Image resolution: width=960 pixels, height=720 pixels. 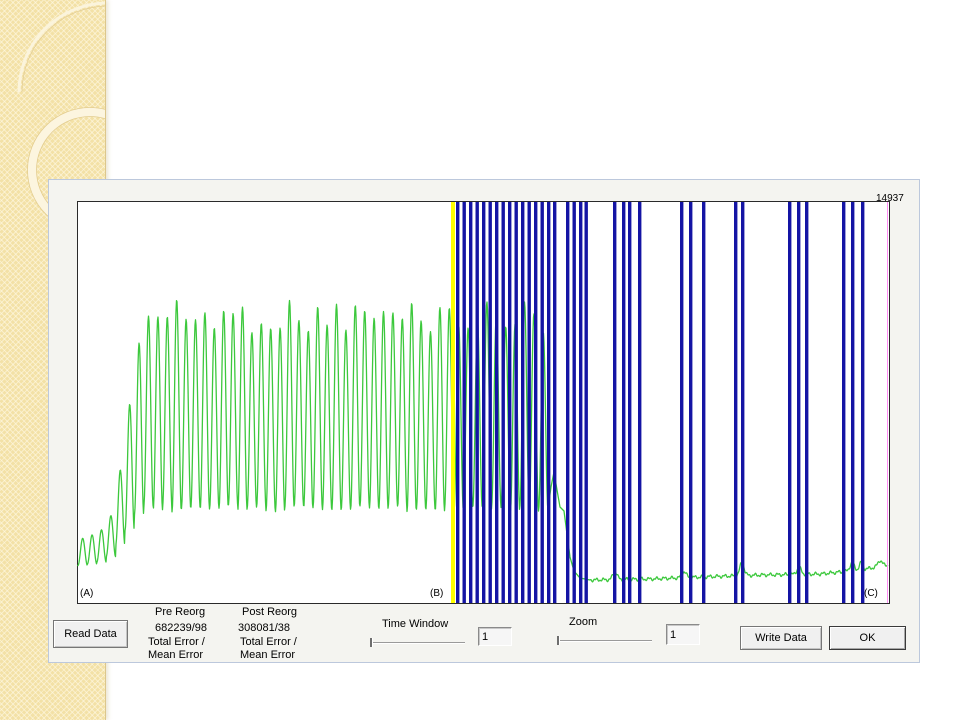 I want to click on pre-reorg-value: 682239/98, so click(x=181, y=628).